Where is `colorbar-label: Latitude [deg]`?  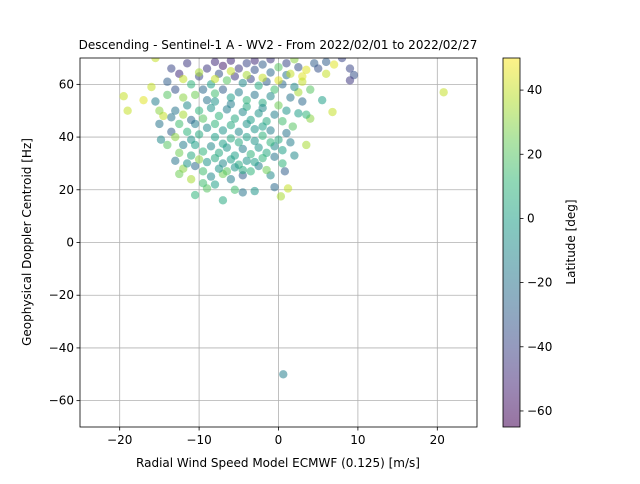
colorbar-label: Latitude [deg] is located at coordinates (571, 241).